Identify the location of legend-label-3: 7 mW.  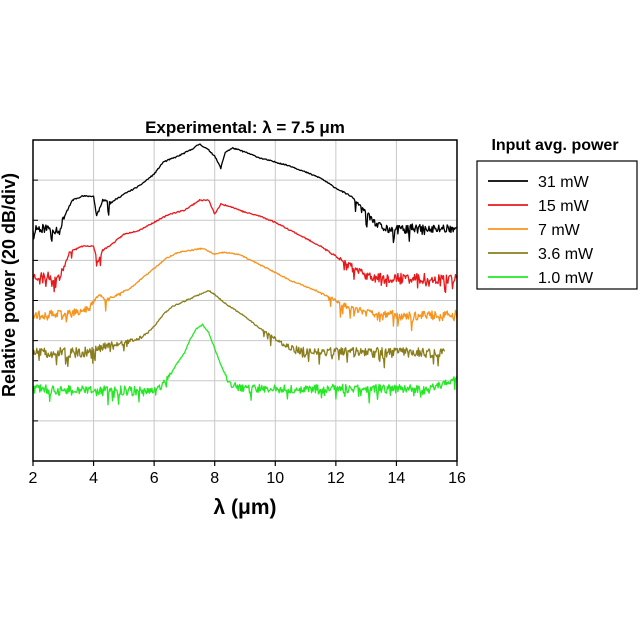
(559, 230).